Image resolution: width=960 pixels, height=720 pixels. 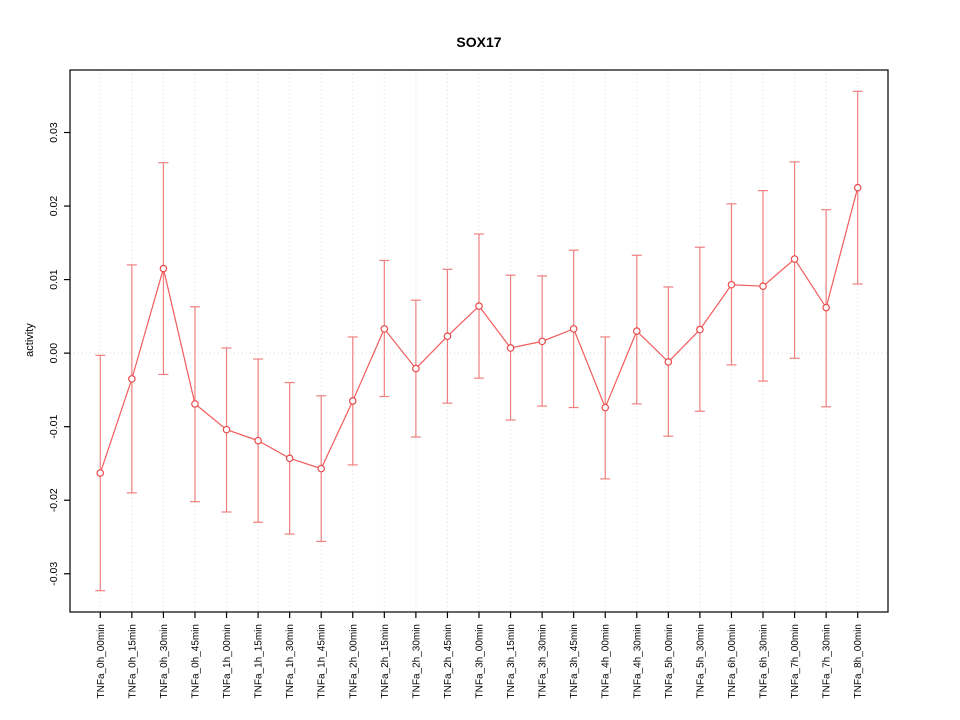 I want to click on x-tick-label: TNFa_8h_00min, so click(x=858, y=661).